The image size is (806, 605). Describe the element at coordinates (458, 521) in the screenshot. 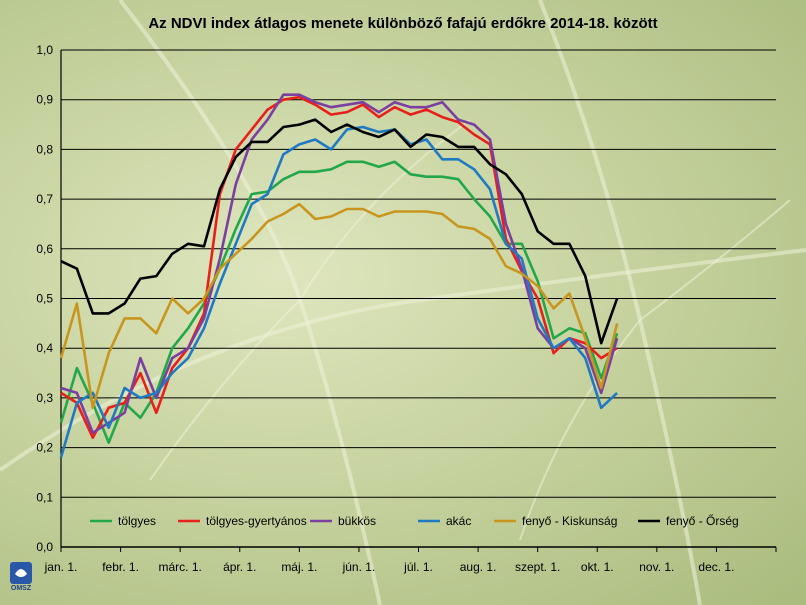

I see `legend-label: akác` at that location.